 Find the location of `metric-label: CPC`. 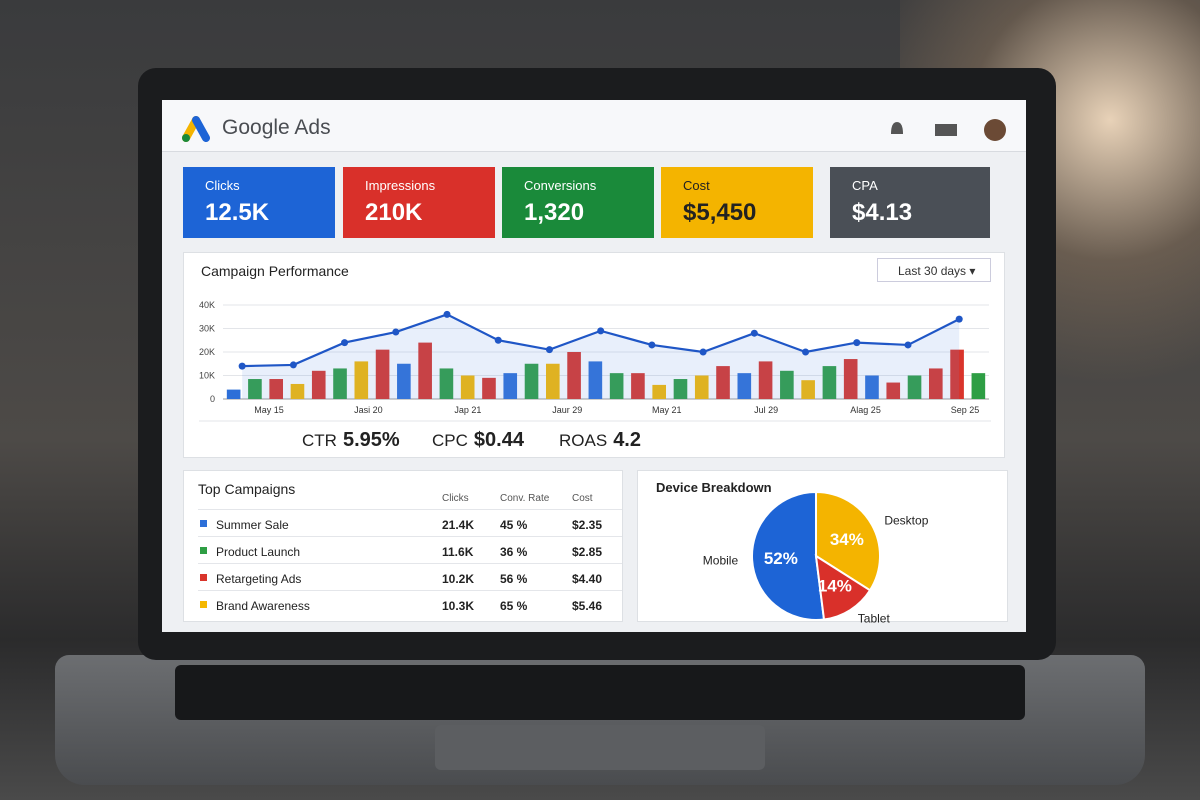

metric-label: CPC is located at coordinates (450, 440).